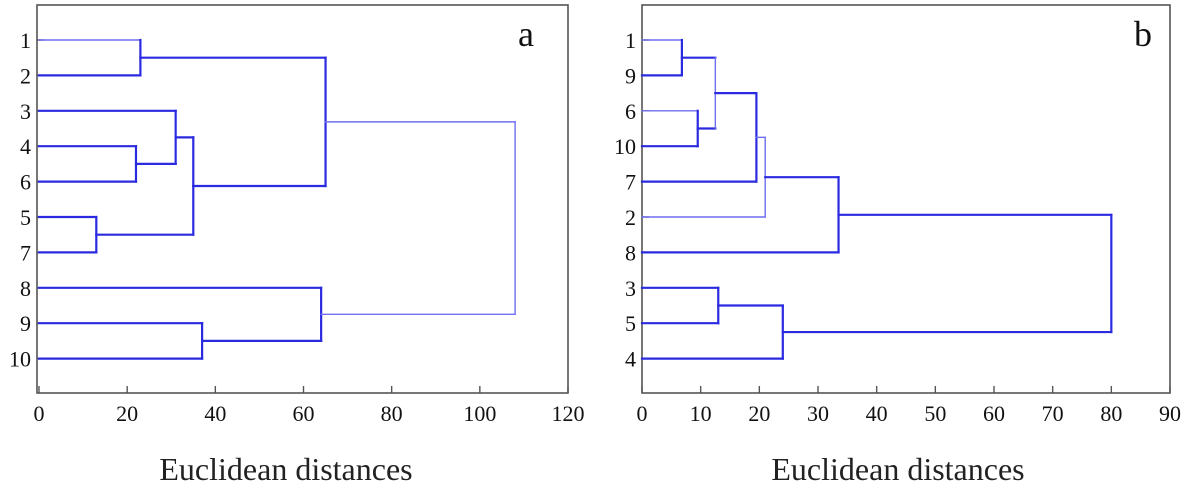 The image size is (1200, 488). What do you see at coordinates (526, 34) in the screenshot?
I see `panel-label: a` at bounding box center [526, 34].